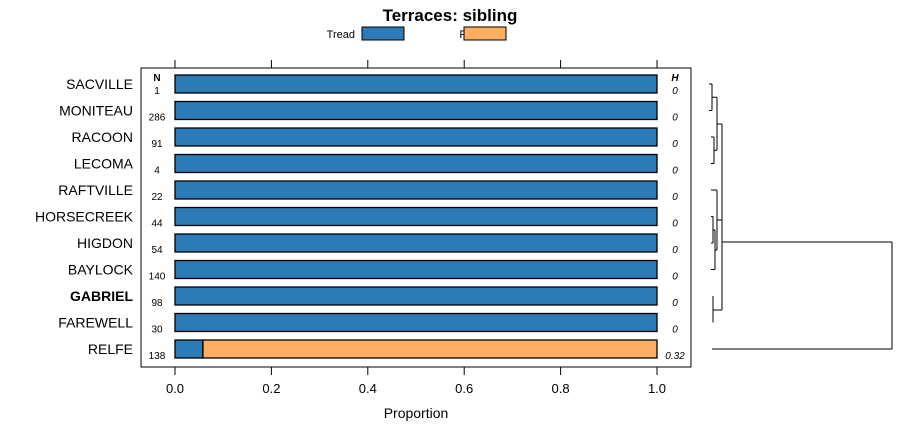 The image size is (900, 440). I want to click on legend-label-tread: Tread, so click(341, 35).